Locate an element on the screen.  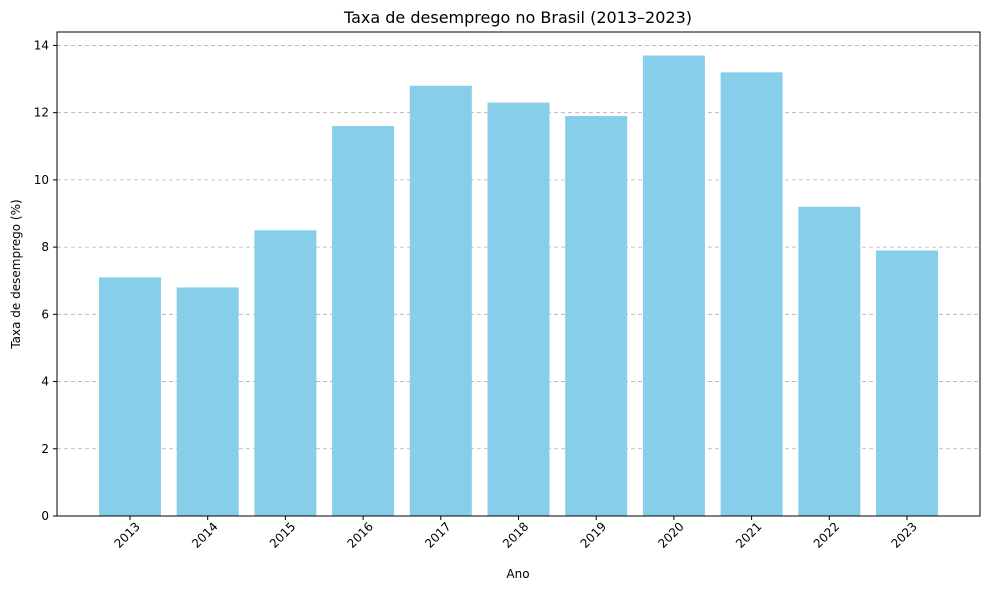
bar-2022 is located at coordinates (829, 361).